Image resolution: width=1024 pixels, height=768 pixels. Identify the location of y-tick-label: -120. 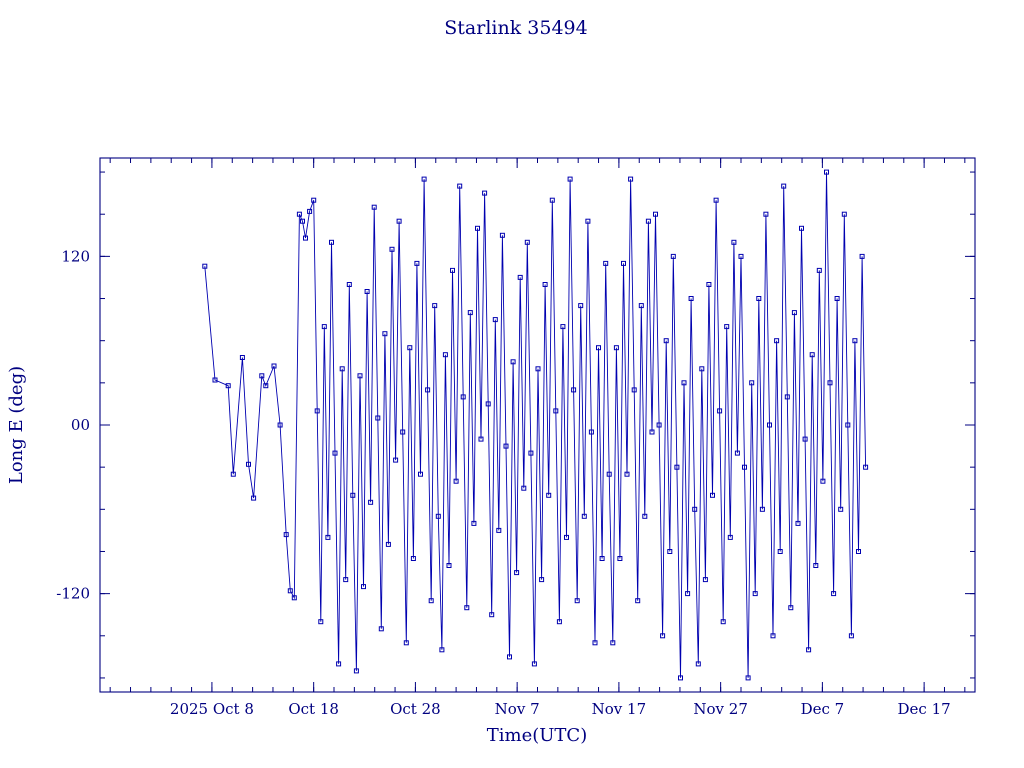
(73, 594).